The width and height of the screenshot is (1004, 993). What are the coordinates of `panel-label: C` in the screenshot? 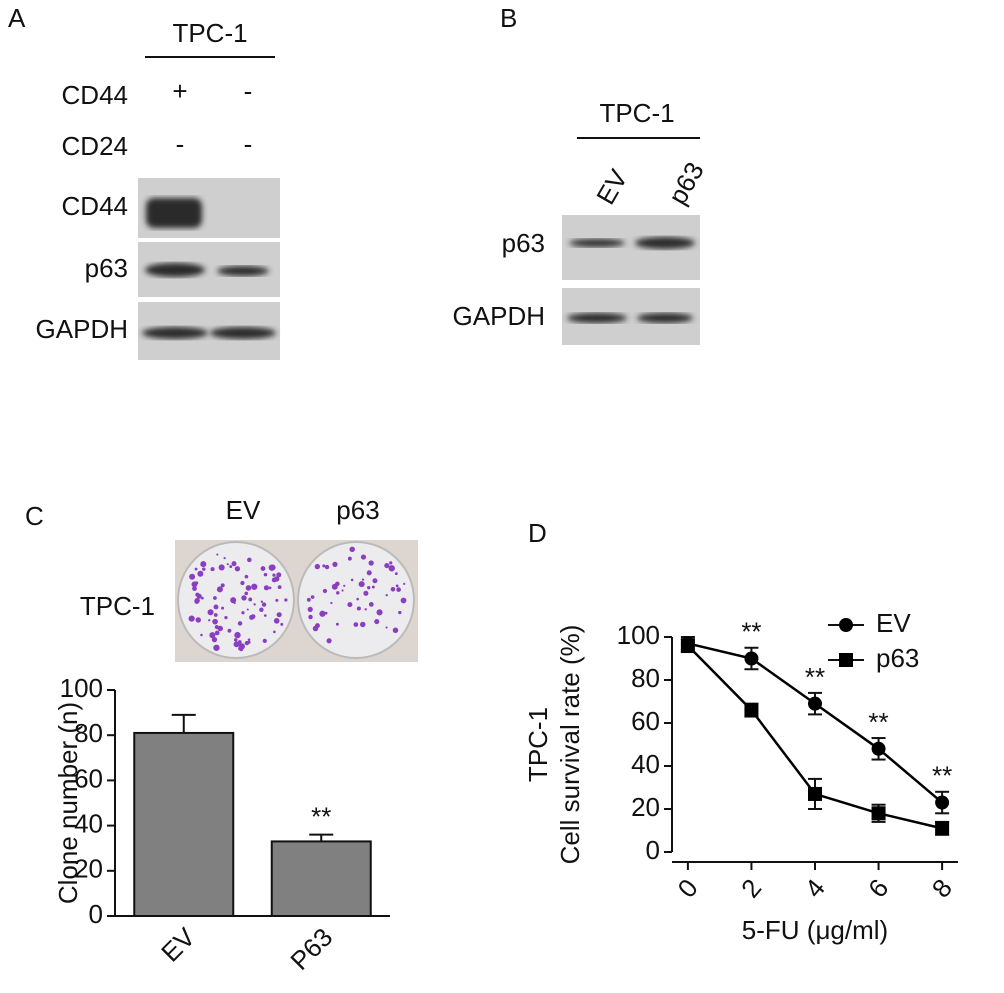 It's located at (34, 516).